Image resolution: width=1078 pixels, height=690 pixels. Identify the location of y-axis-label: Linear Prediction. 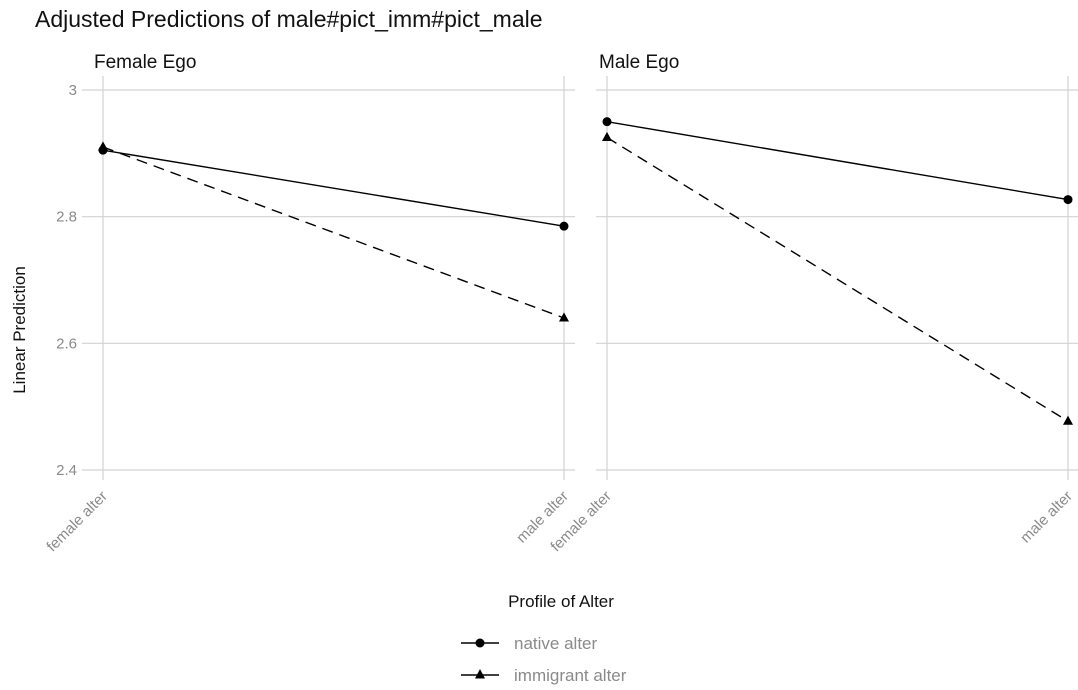
(19, 330).